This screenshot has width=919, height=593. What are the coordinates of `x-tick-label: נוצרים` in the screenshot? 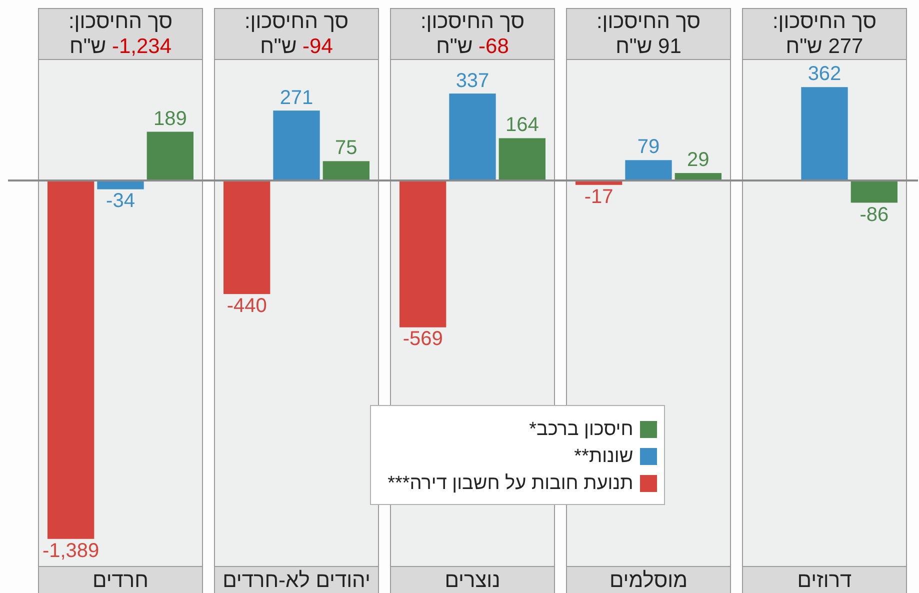 It's located at (472, 580).